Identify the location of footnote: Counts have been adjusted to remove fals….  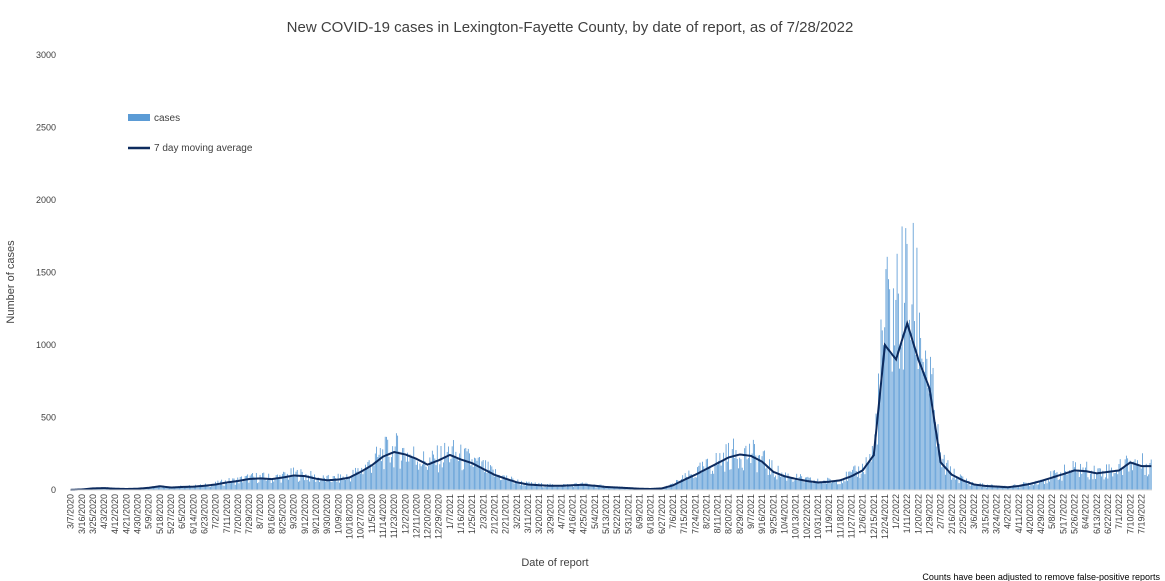
(1041, 576).